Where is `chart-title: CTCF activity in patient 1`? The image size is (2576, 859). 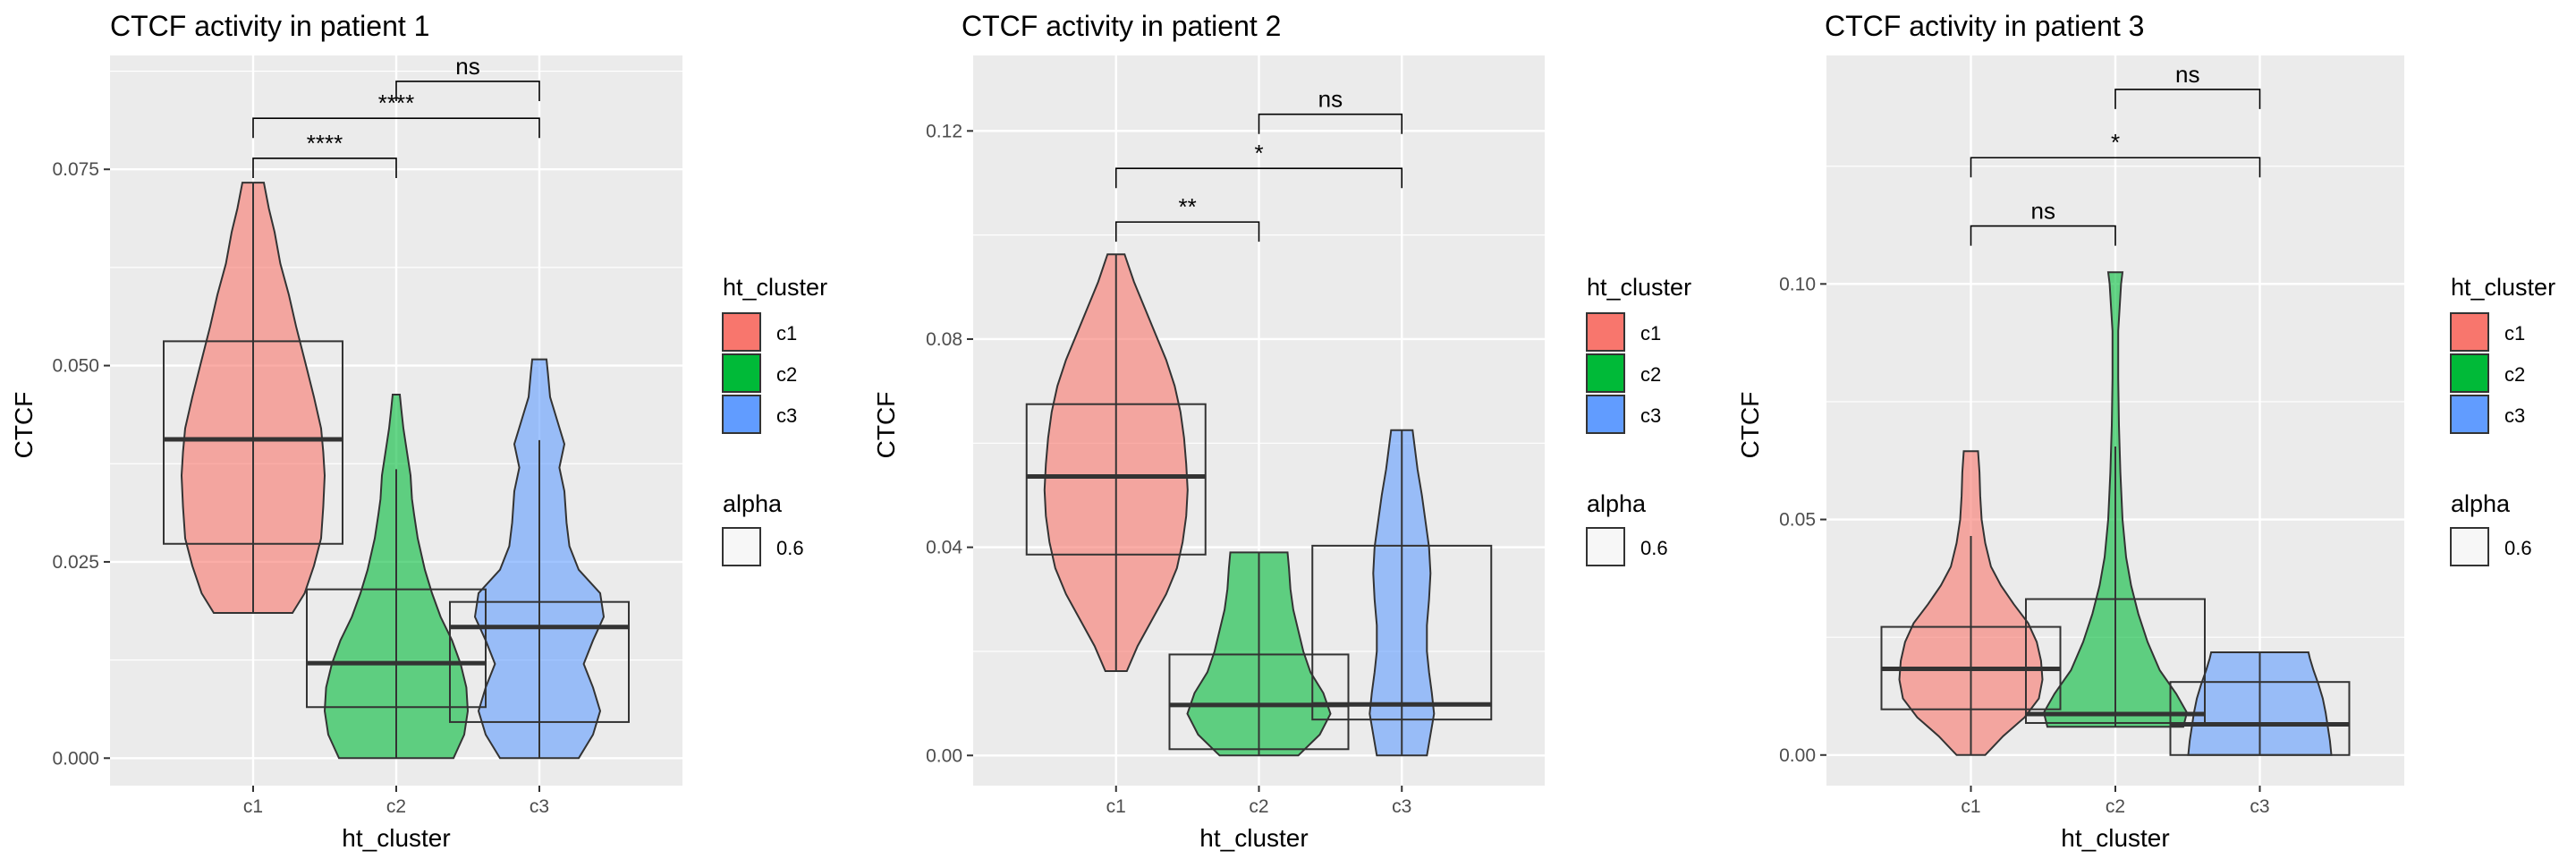
chart-title: CTCF activity in patient 1 is located at coordinates (269, 26).